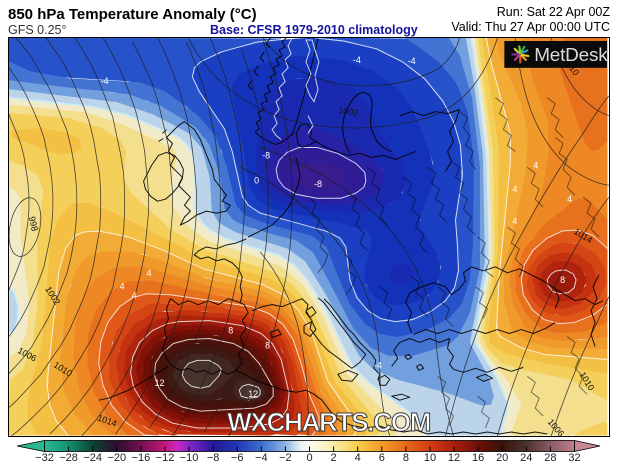  I want to click on svg-text: MetDesk, so click(571, 55).